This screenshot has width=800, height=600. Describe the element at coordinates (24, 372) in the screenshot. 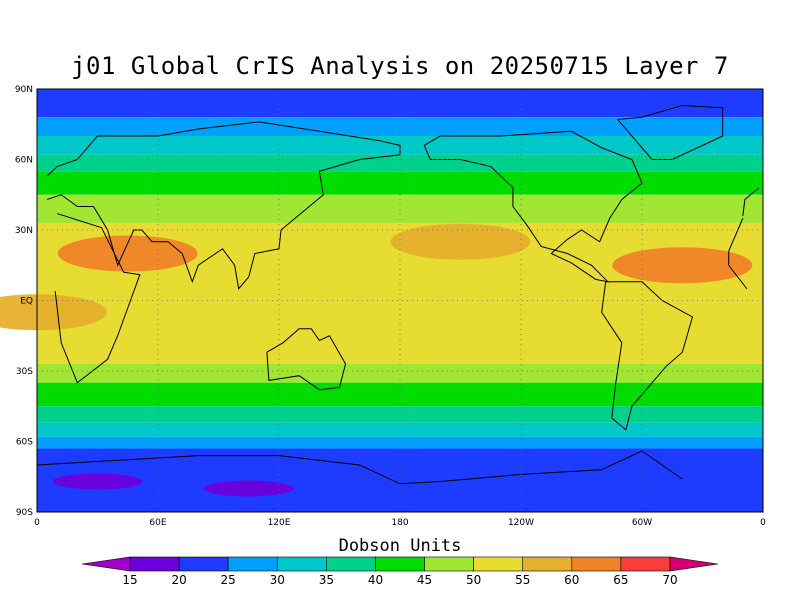

I see `lat-label: 30S` at that location.